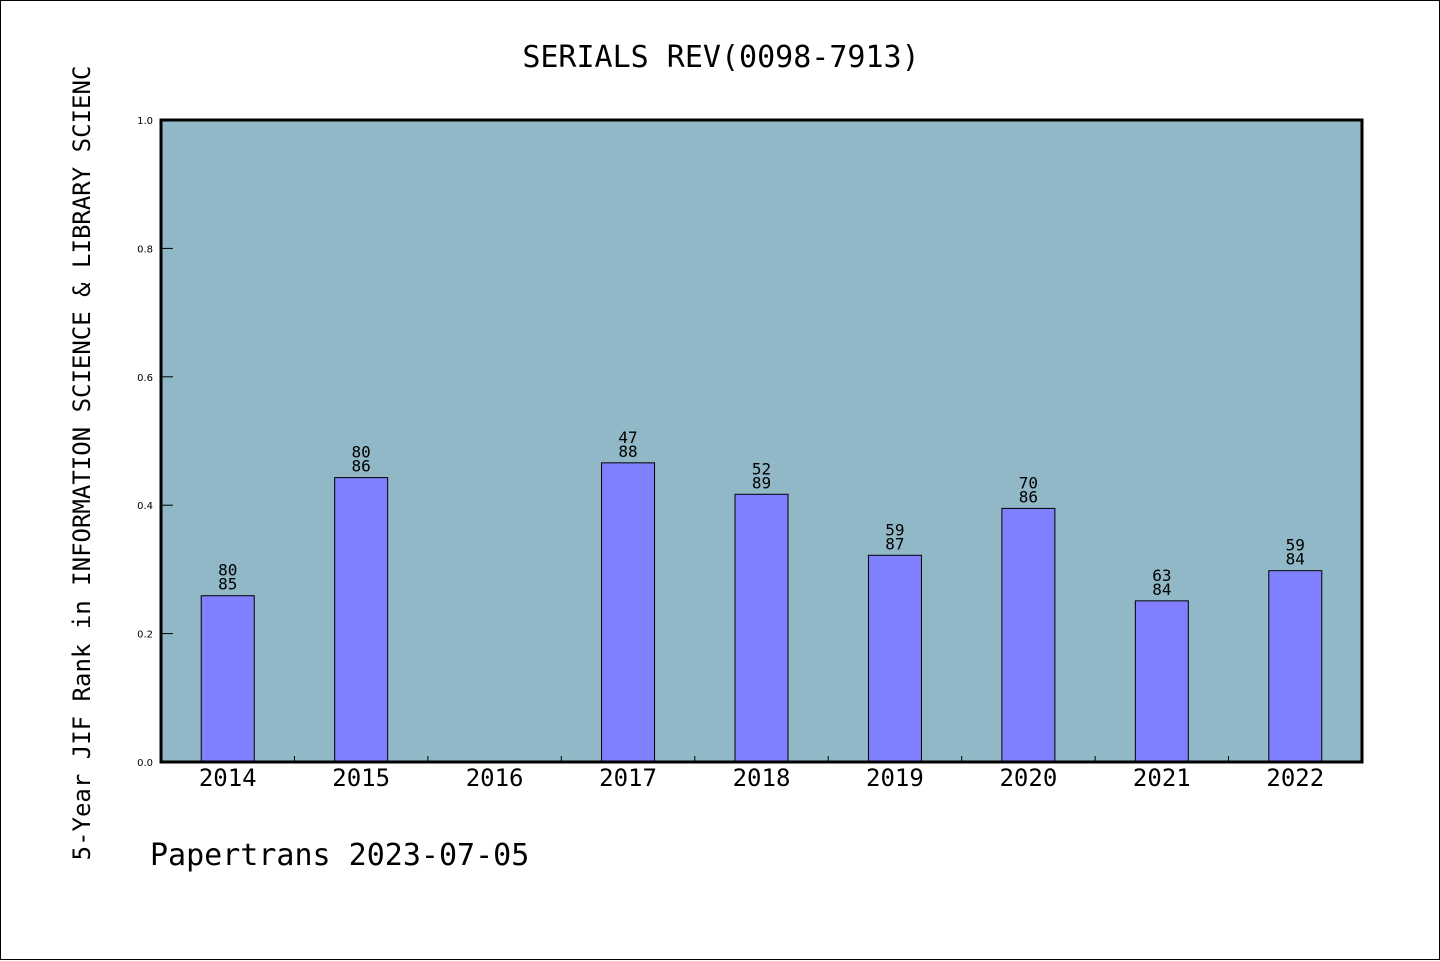  Describe the element at coordinates (1161, 575) in the screenshot. I see `bar-label-rank: 63` at that location.